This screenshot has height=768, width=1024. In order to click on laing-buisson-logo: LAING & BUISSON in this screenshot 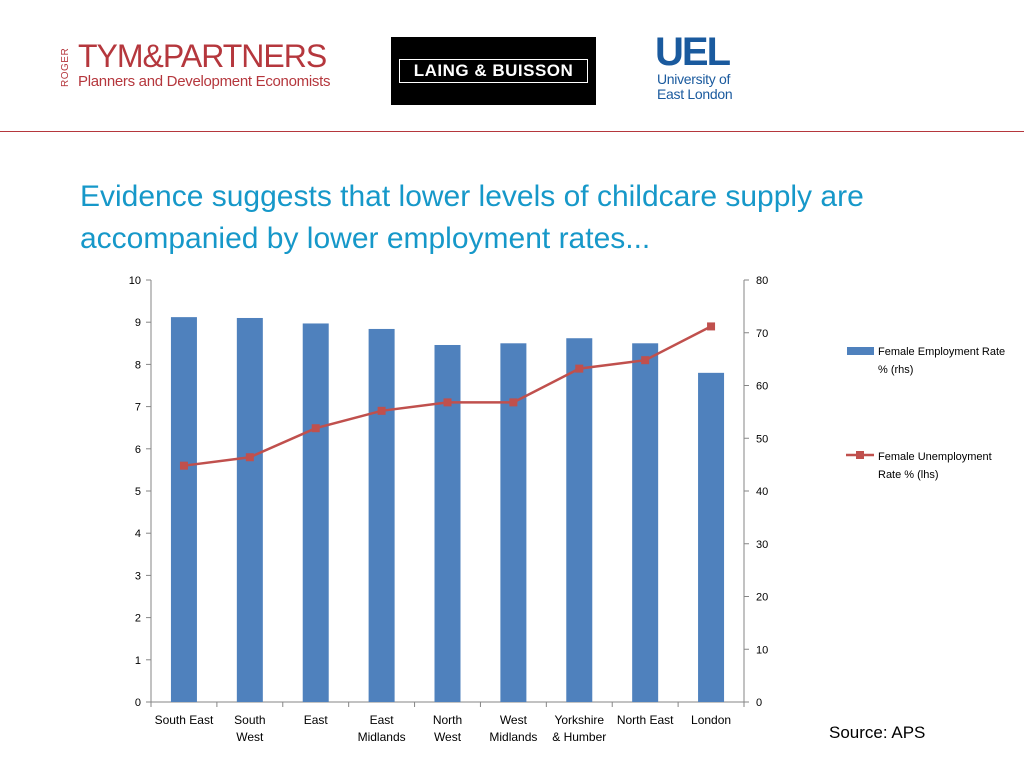, I will do `click(493, 71)`.